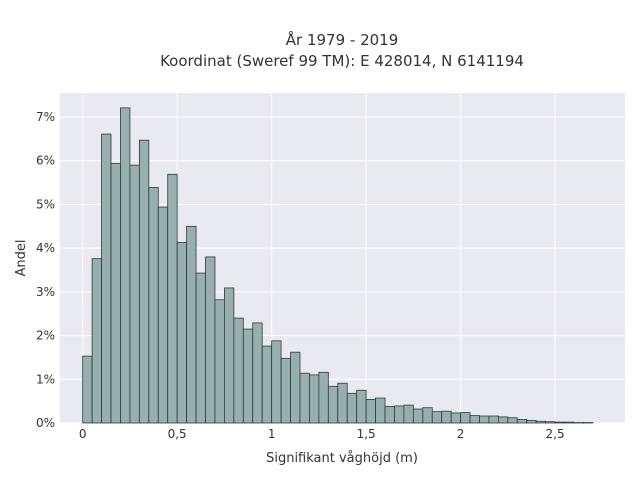  Describe the element at coordinates (366, 434) in the screenshot. I see `x-tick-label: 1,5` at that location.